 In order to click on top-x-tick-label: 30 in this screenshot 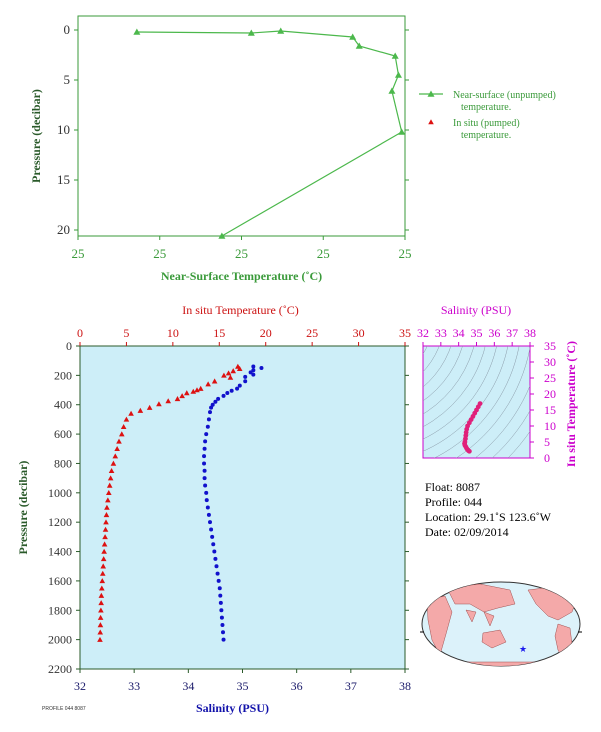, I will do `click(359, 333)`.